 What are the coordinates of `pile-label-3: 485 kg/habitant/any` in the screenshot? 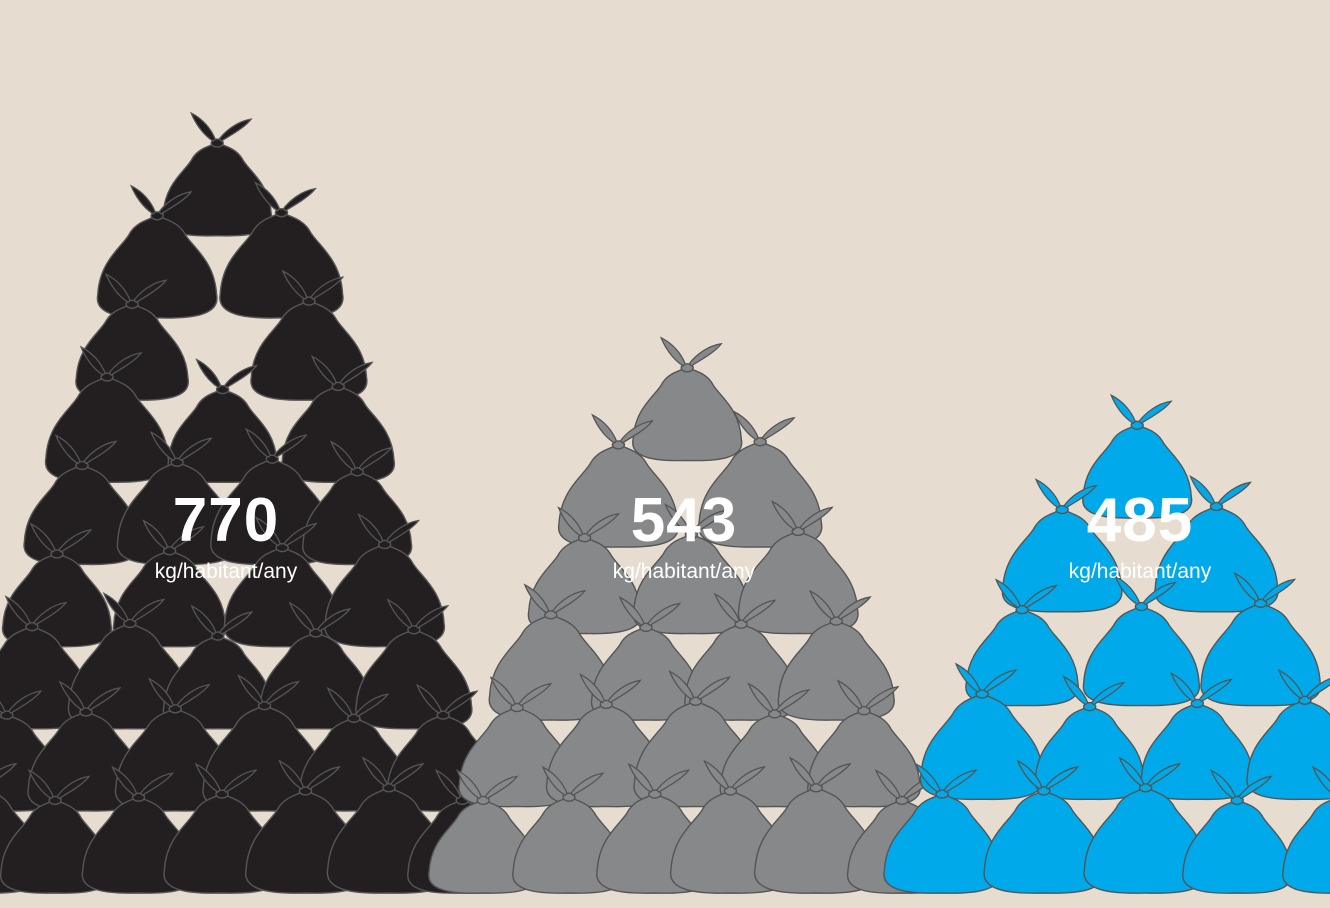 It's located at (1140, 536).